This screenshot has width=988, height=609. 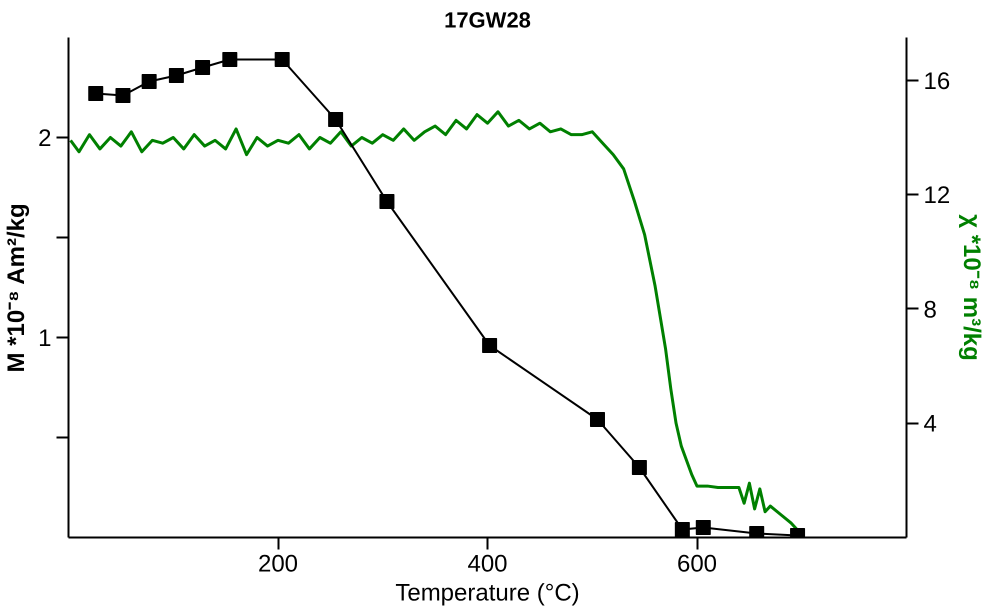 I want to click on y2-tick-label: 8, so click(x=930, y=310).